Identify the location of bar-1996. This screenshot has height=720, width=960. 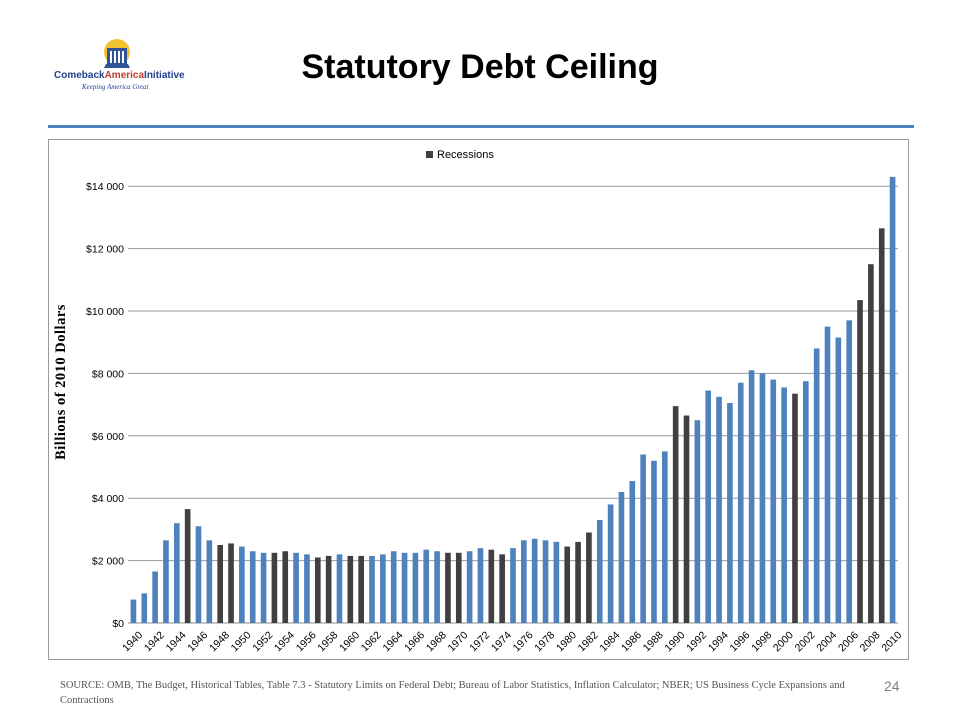
(740, 502).